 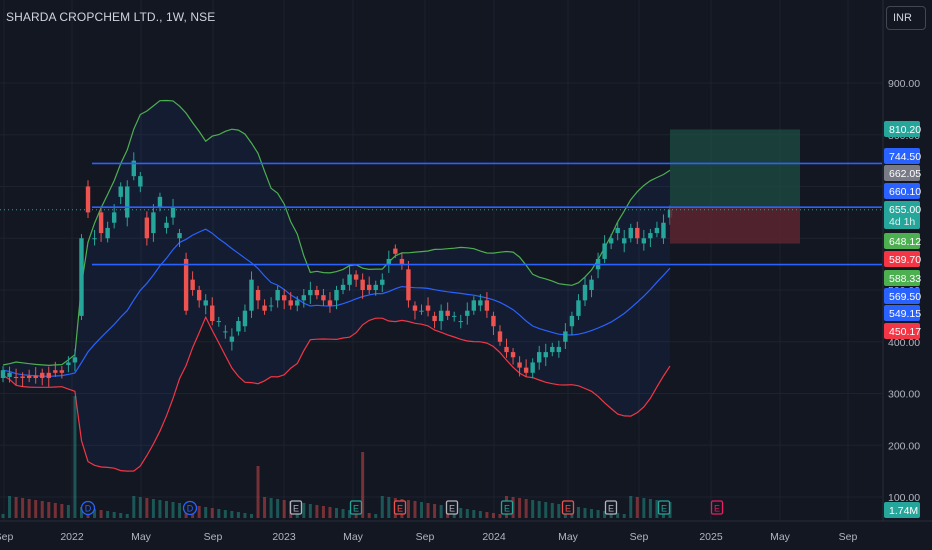 I want to click on time-axis-label: May, so click(x=568, y=537).